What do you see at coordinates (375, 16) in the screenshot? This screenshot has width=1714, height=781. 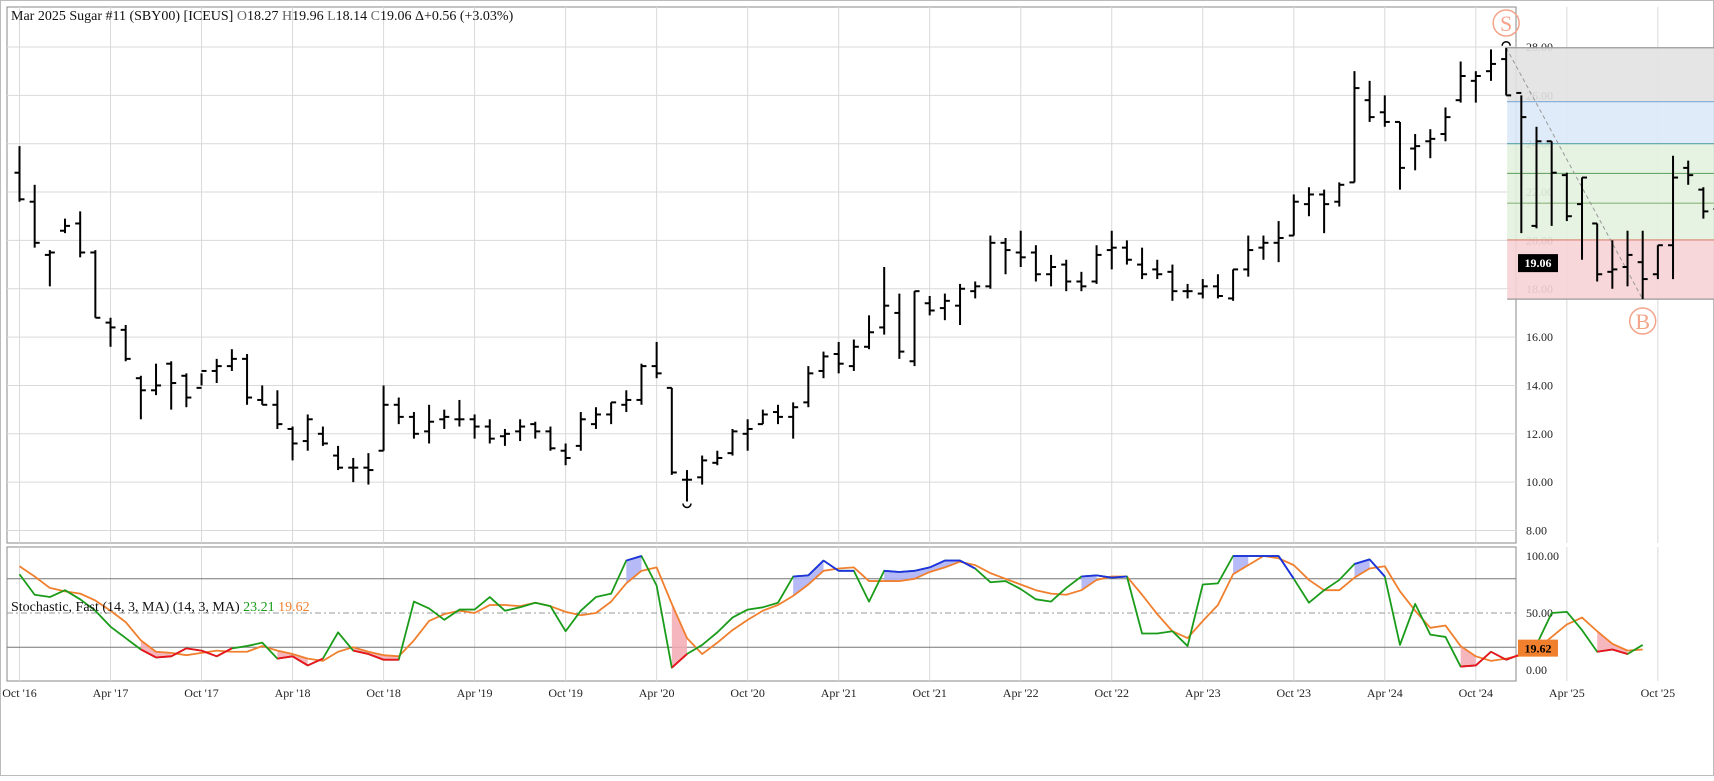 I see `close-label: C` at bounding box center [375, 16].